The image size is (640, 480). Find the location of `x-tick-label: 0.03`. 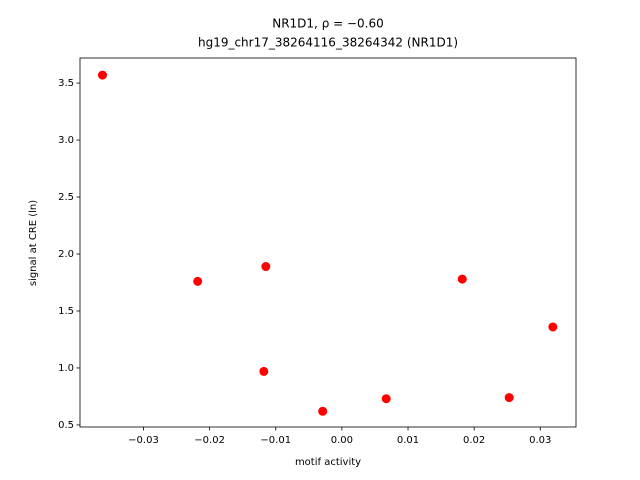

x-tick-label: 0.03 is located at coordinates (540, 440).